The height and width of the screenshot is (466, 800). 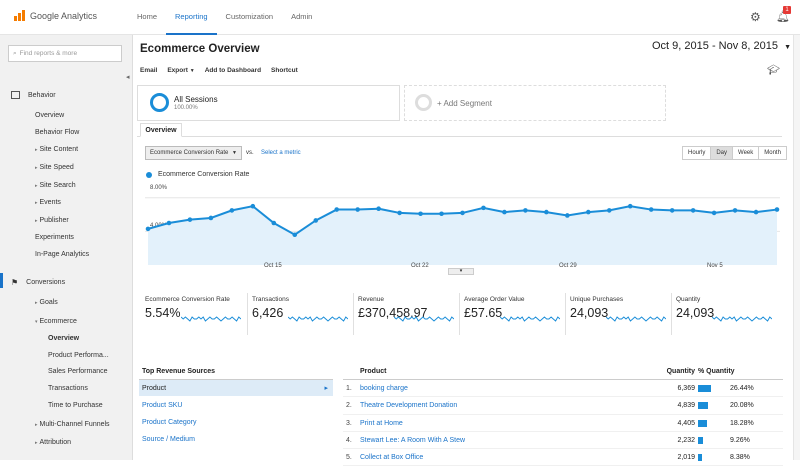 What do you see at coordinates (249, 16) in the screenshot?
I see `nav-customization: Customization` at bounding box center [249, 16].